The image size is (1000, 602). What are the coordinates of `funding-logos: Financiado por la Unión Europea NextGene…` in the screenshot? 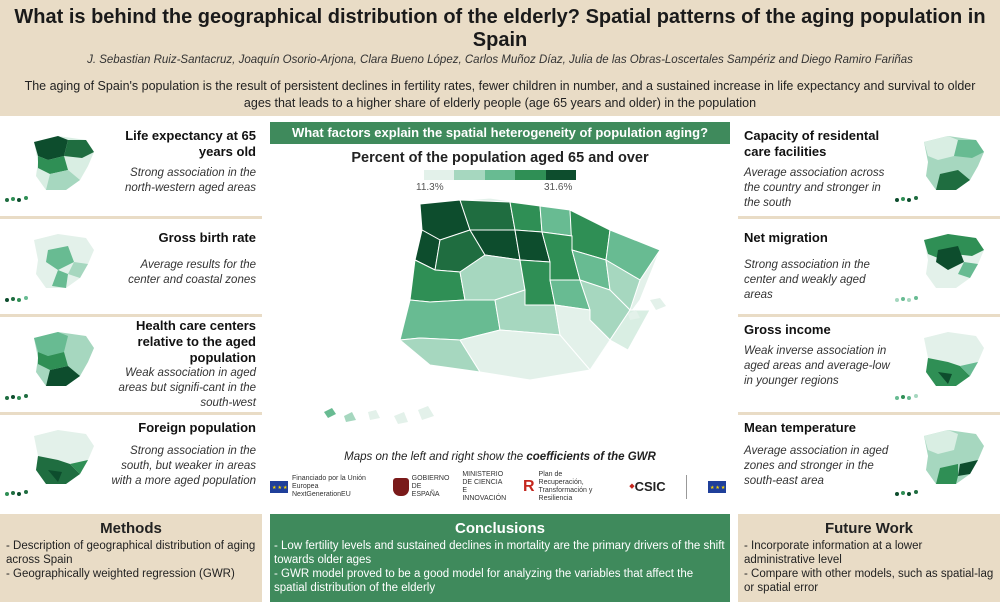 It's located at (500, 487).